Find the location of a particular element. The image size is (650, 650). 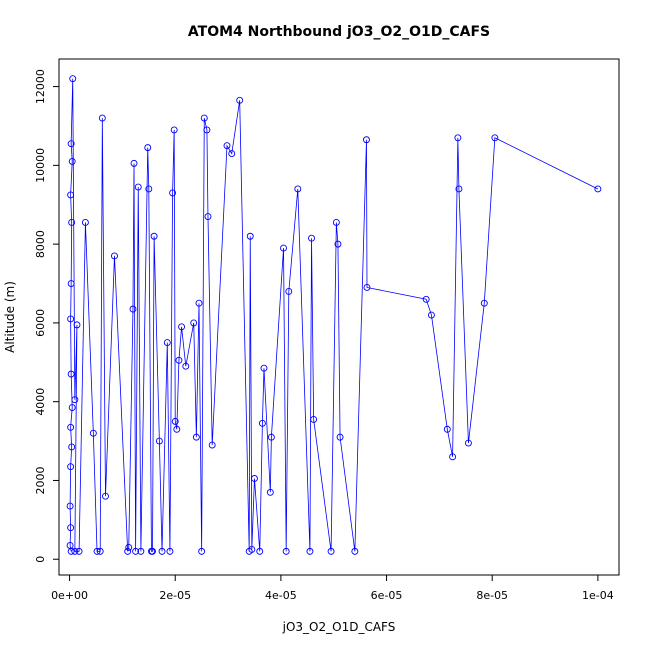

x-tick-label: 4e-05 is located at coordinates (281, 595).